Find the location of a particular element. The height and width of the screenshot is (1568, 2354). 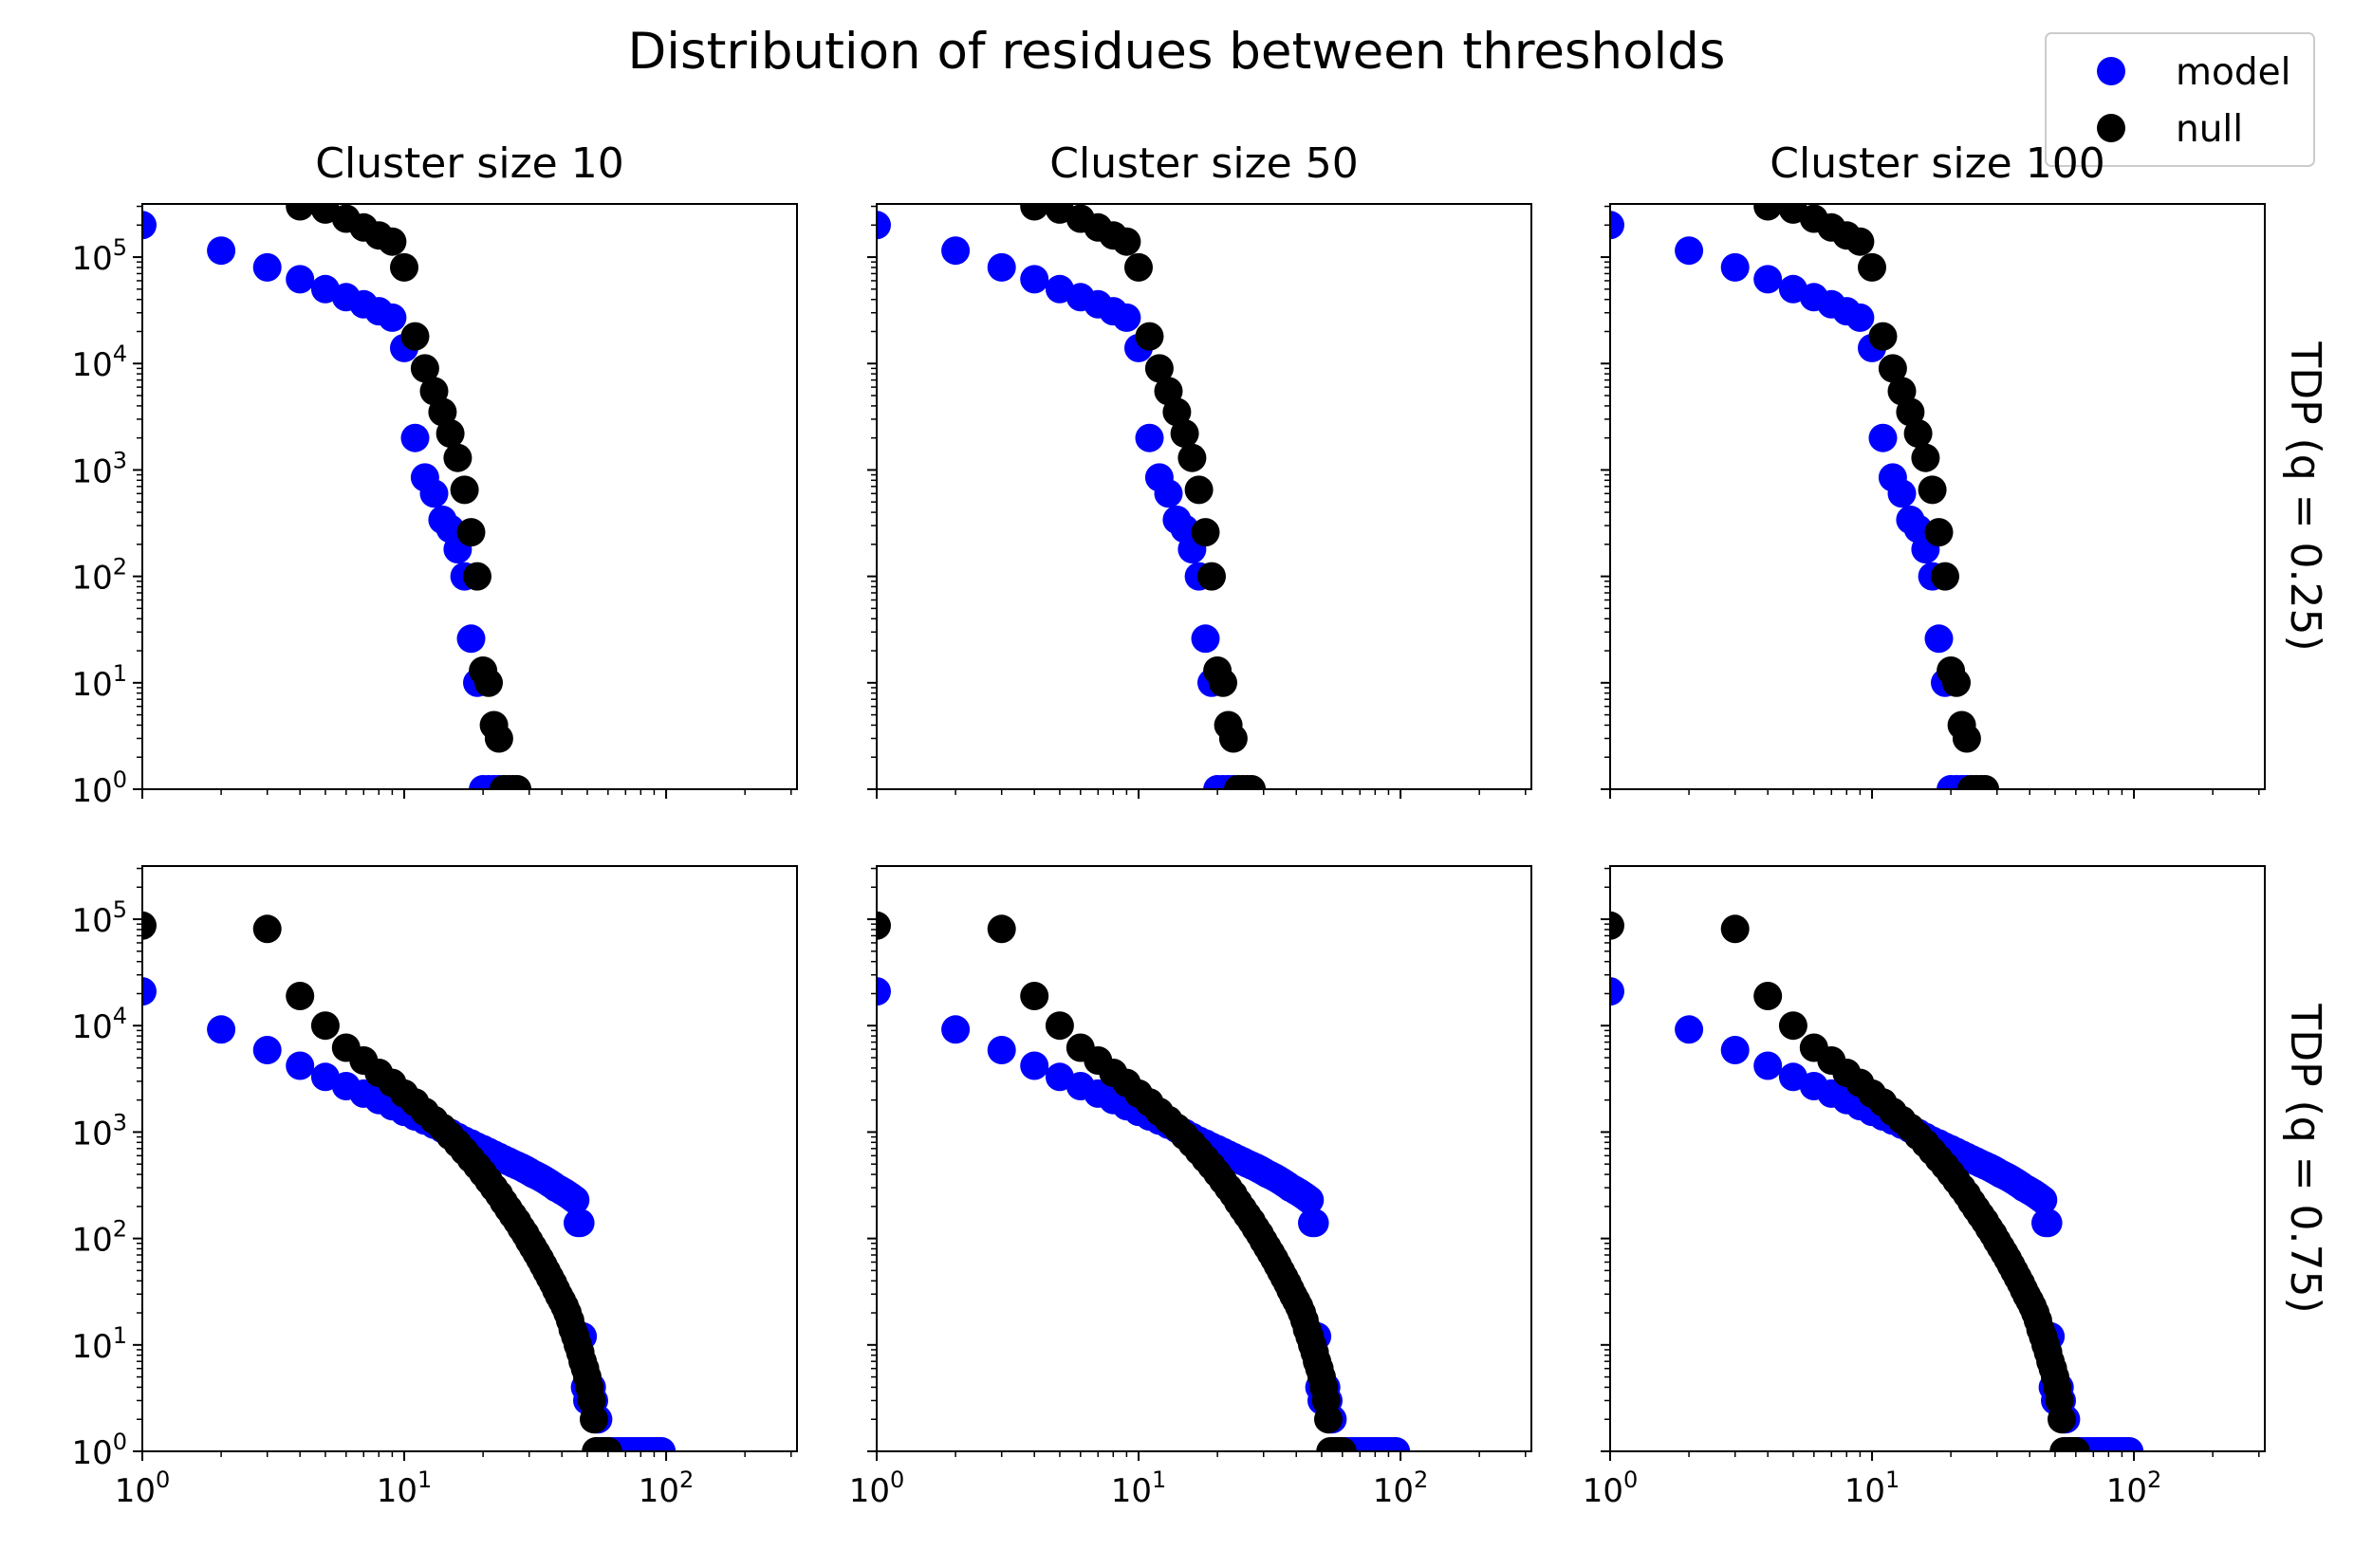

legend-marker-null is located at coordinates (2111, 128).